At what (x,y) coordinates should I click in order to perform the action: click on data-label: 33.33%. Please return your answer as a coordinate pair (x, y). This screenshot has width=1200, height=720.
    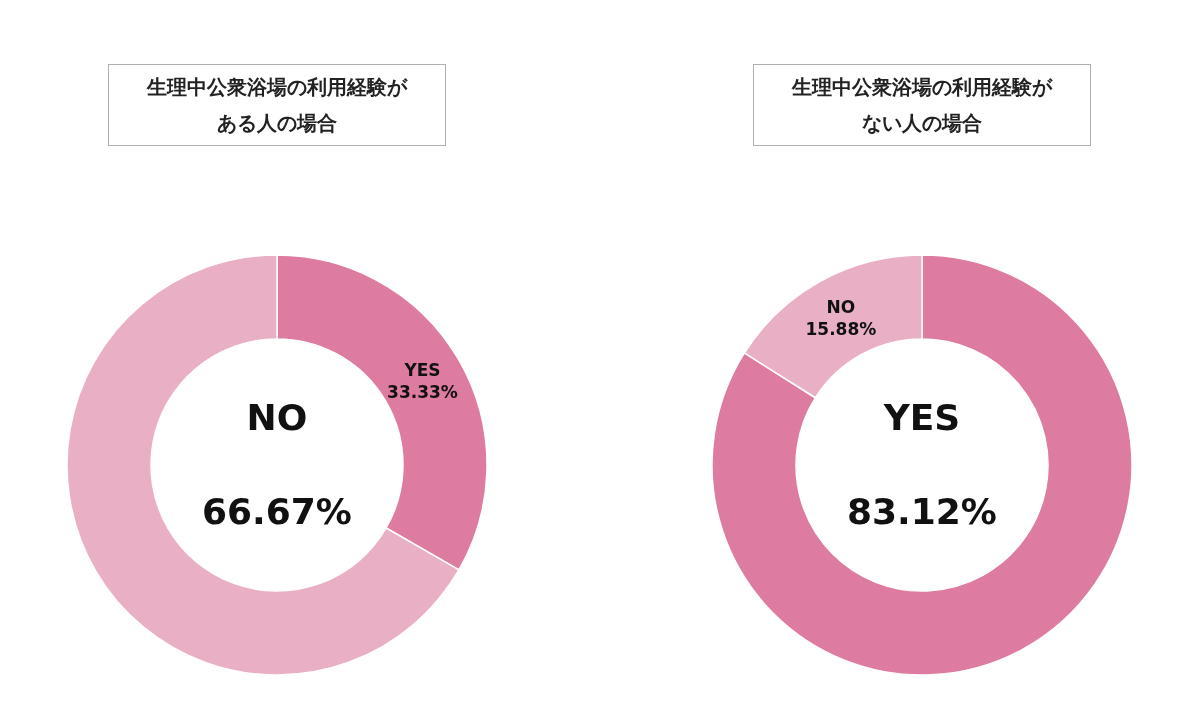
    Looking at the image, I should click on (422, 392).